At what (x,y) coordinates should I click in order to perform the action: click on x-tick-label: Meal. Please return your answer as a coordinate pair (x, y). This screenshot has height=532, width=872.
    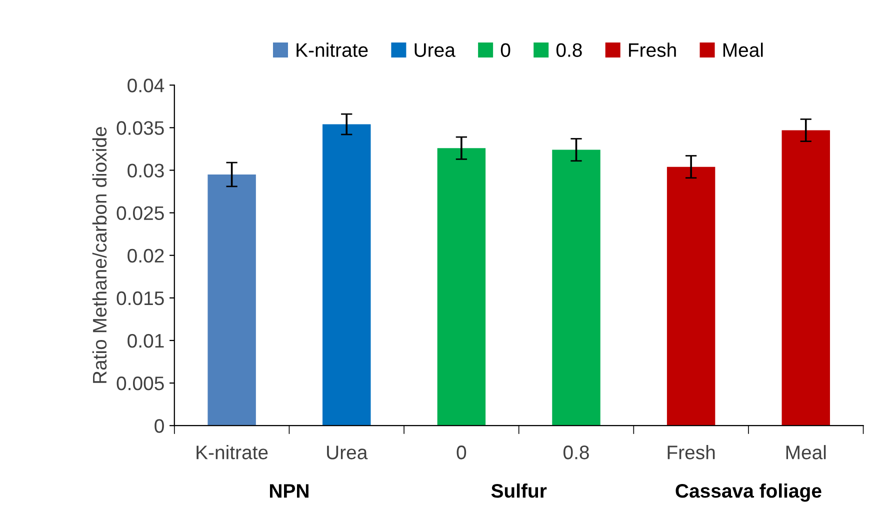
    Looking at the image, I should click on (806, 452).